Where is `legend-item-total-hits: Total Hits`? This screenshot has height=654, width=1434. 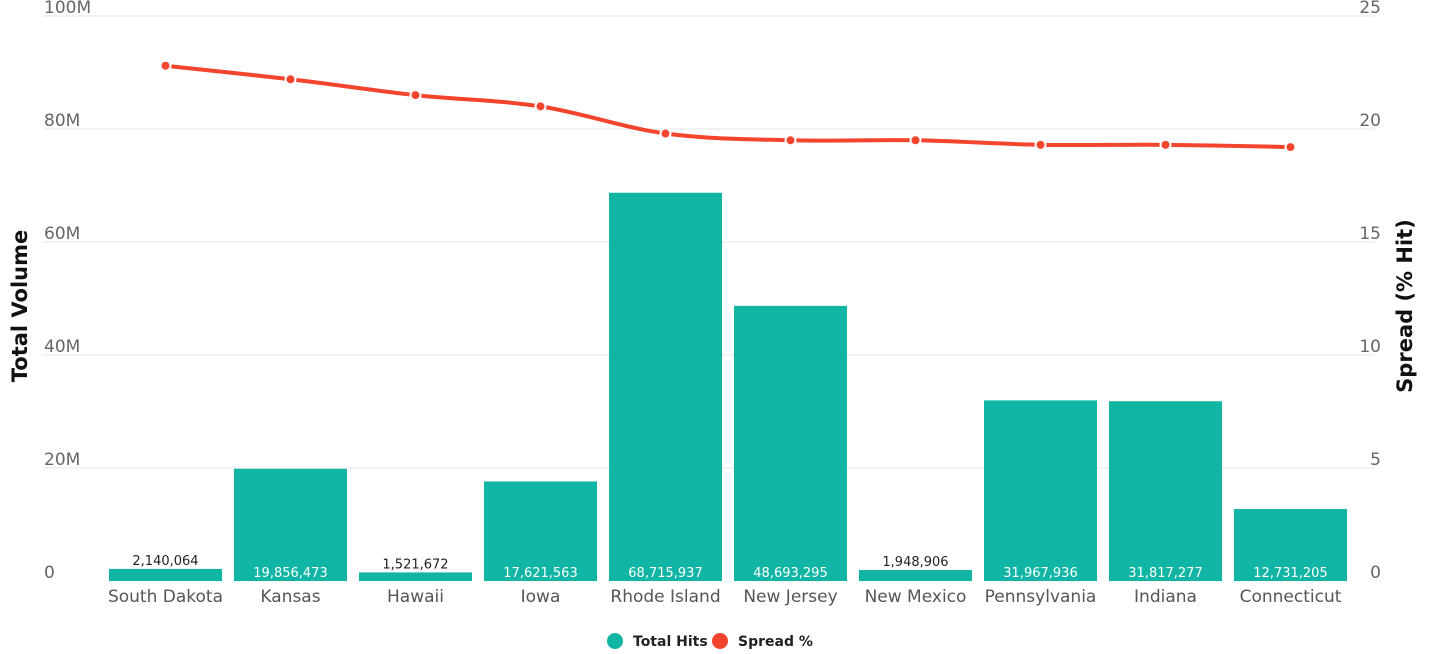
legend-item-total-hits: Total Hits is located at coordinates (657, 641).